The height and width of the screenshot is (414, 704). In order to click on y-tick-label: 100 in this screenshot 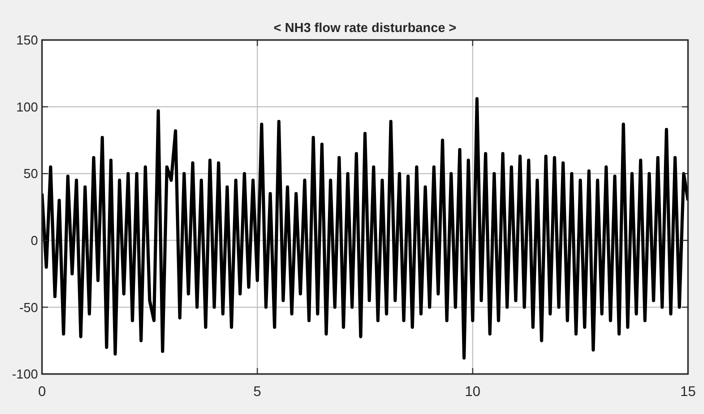, I will do `click(27, 106)`.